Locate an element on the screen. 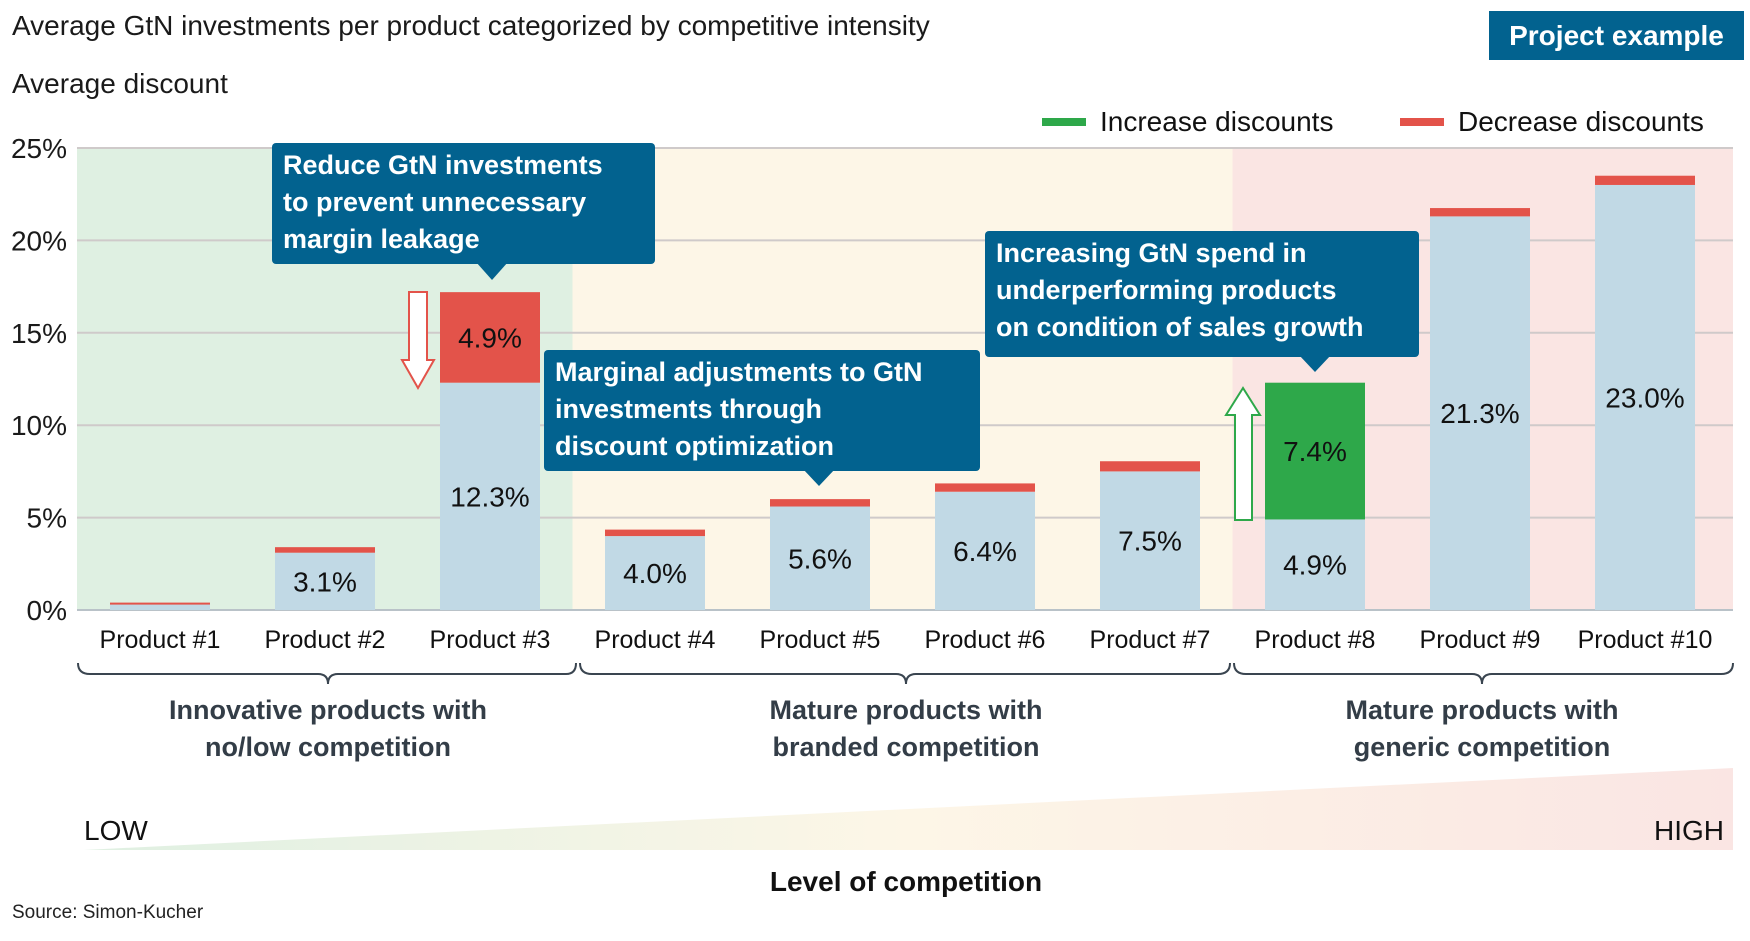  legend-label: Decrease discounts is located at coordinates (1581, 121).